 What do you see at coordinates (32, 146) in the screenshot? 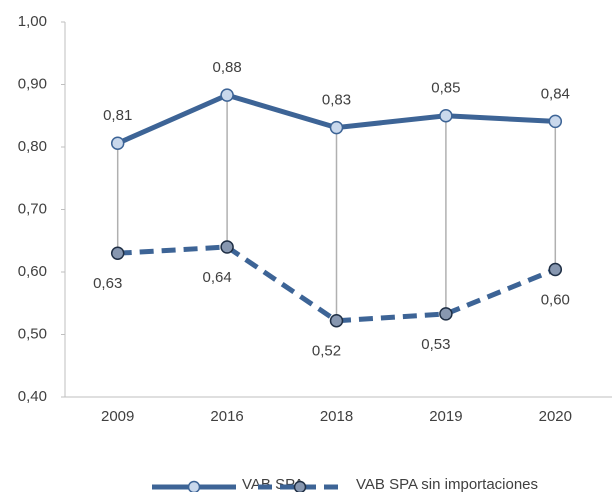
I see `y-tick-label: 0,80` at bounding box center [32, 146].